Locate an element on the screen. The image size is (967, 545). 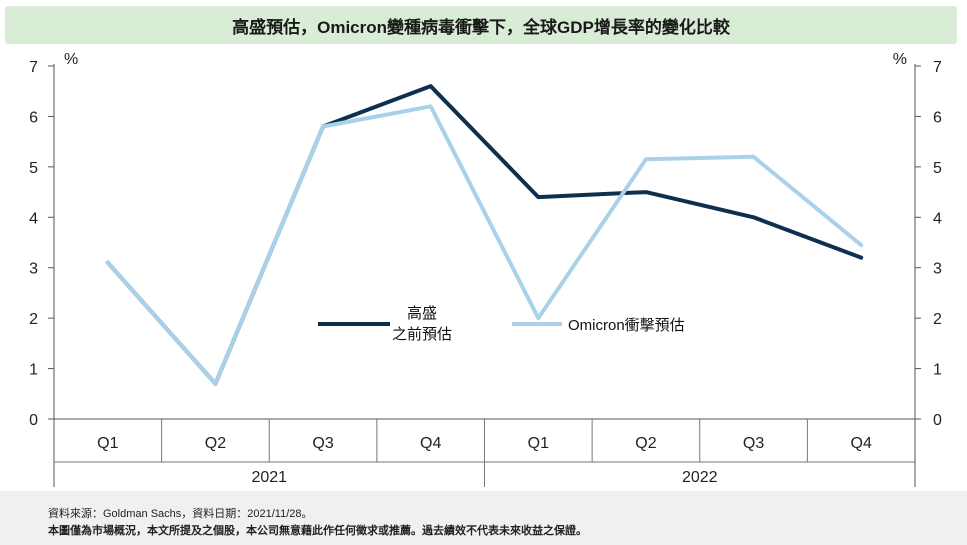
left-tick-label: 2 is located at coordinates (33, 319).